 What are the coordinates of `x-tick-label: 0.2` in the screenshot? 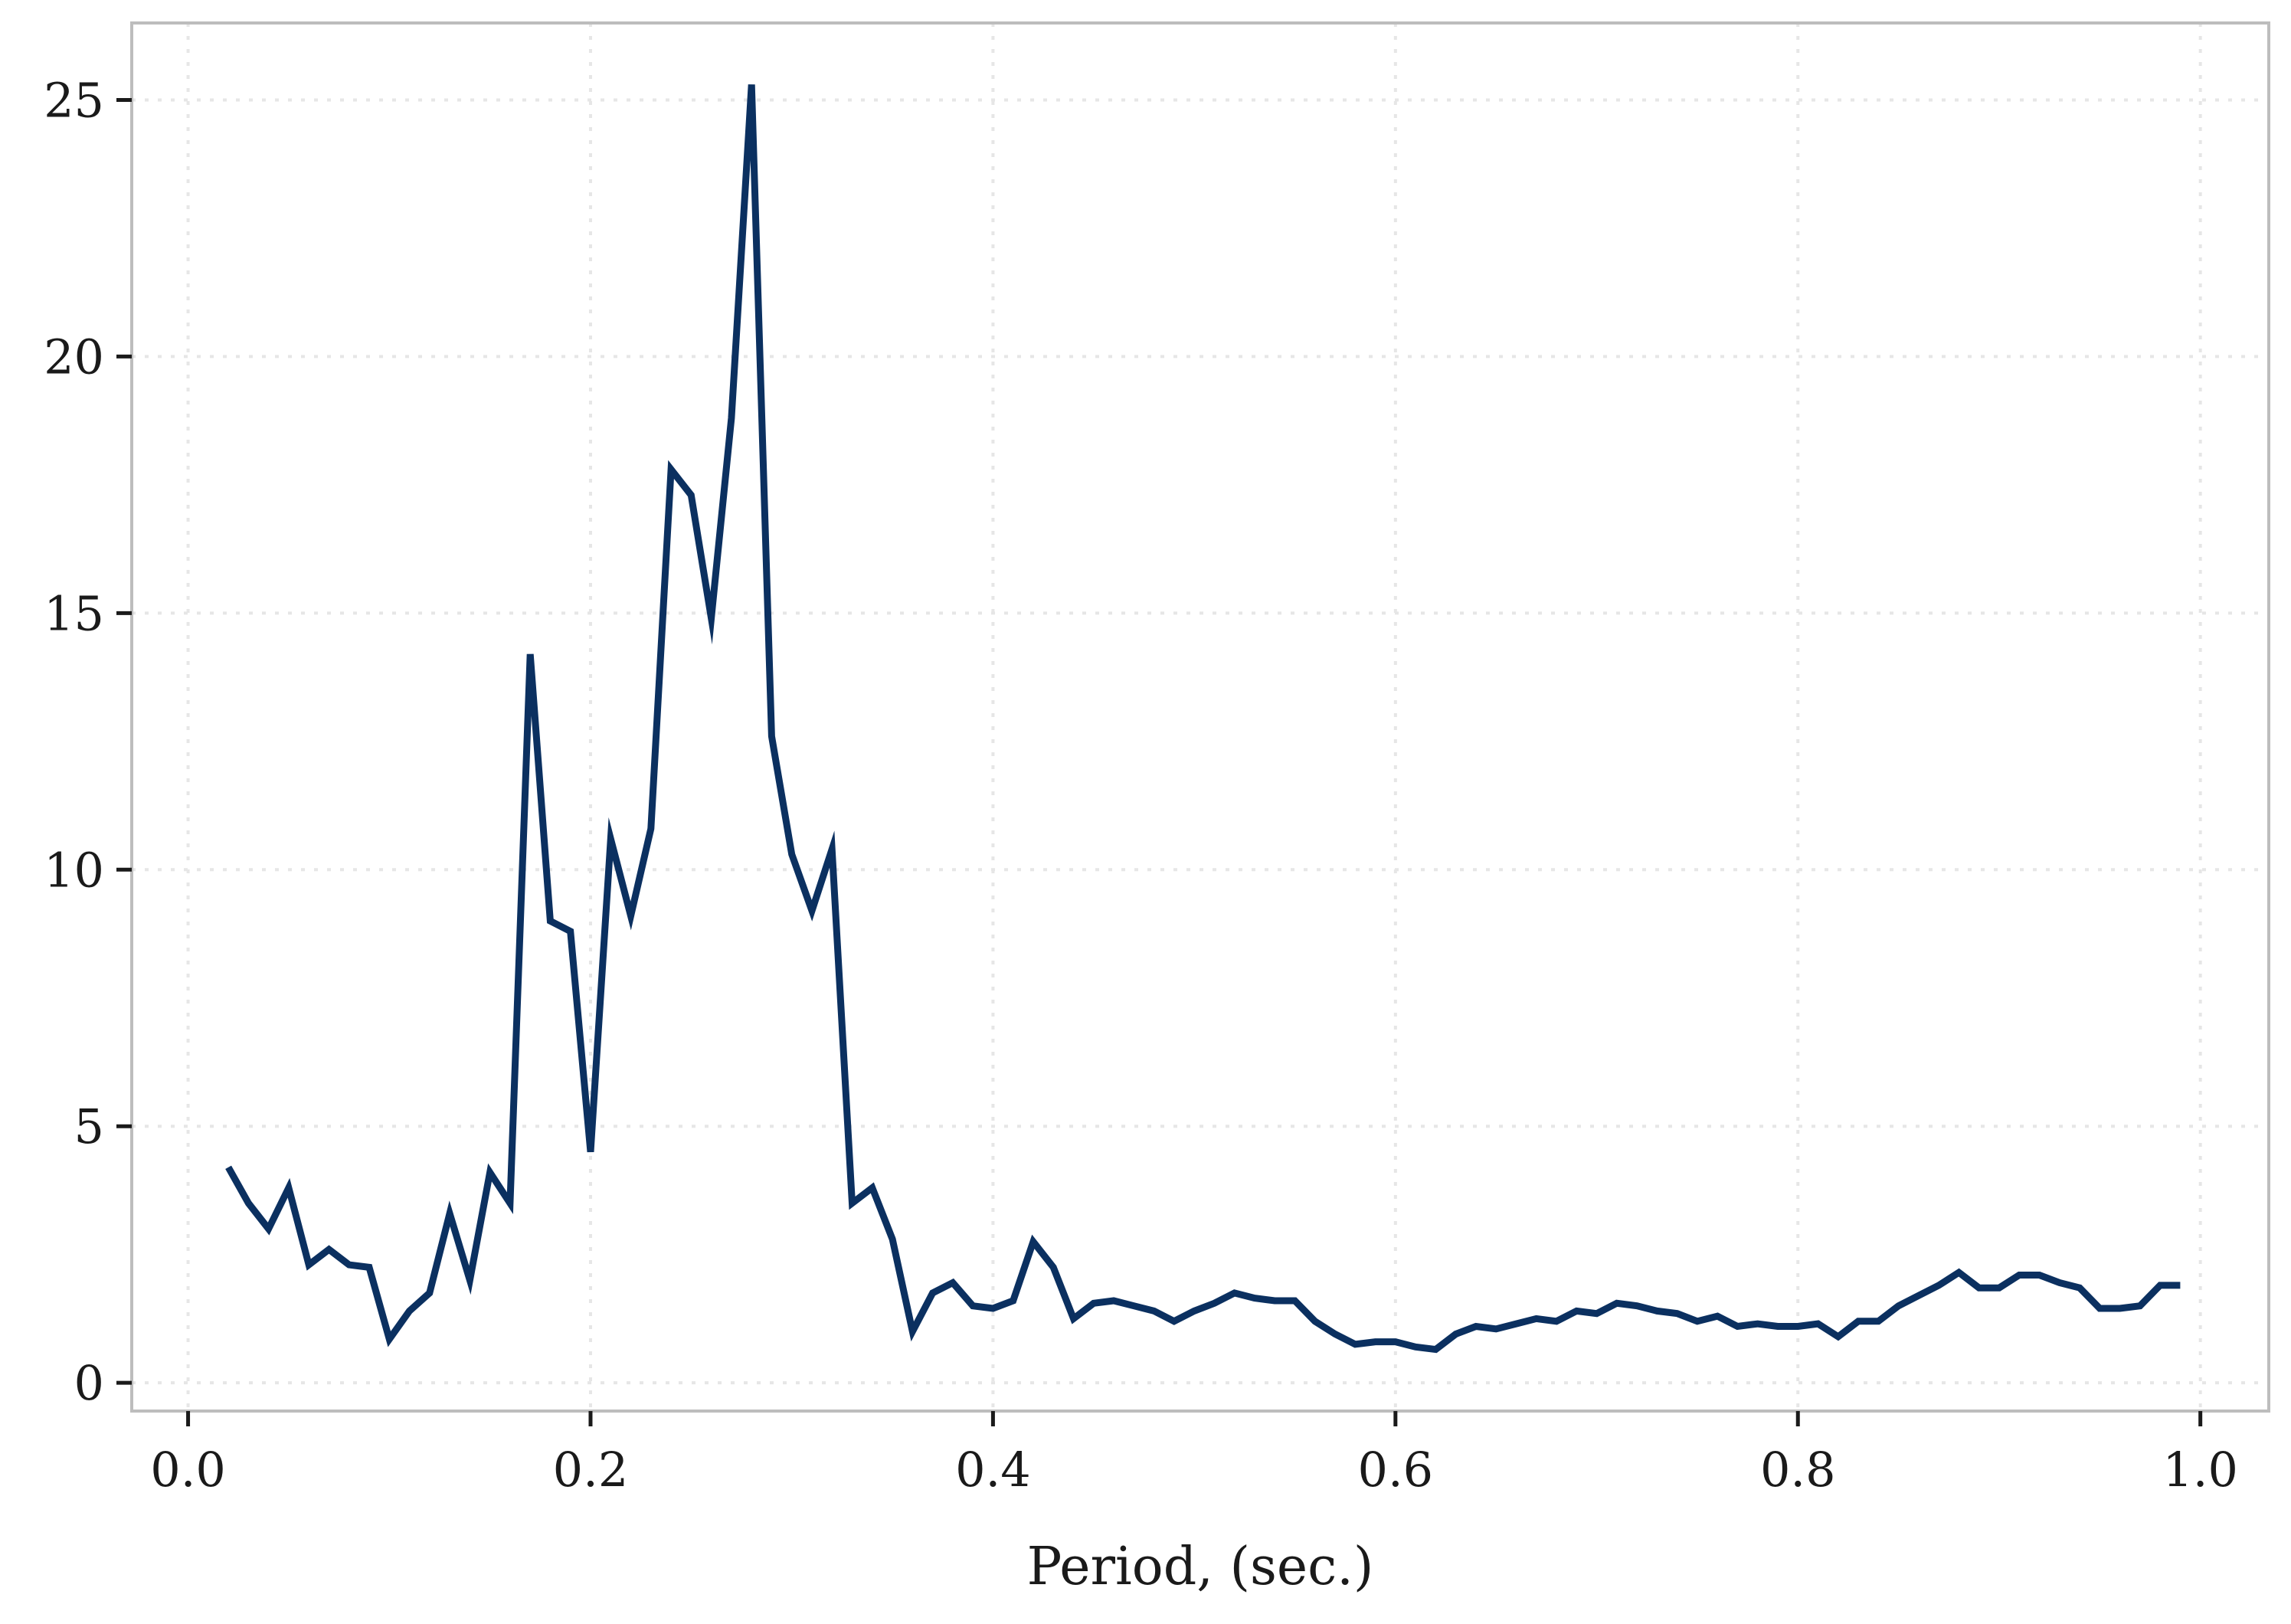 It's located at (591, 1470).